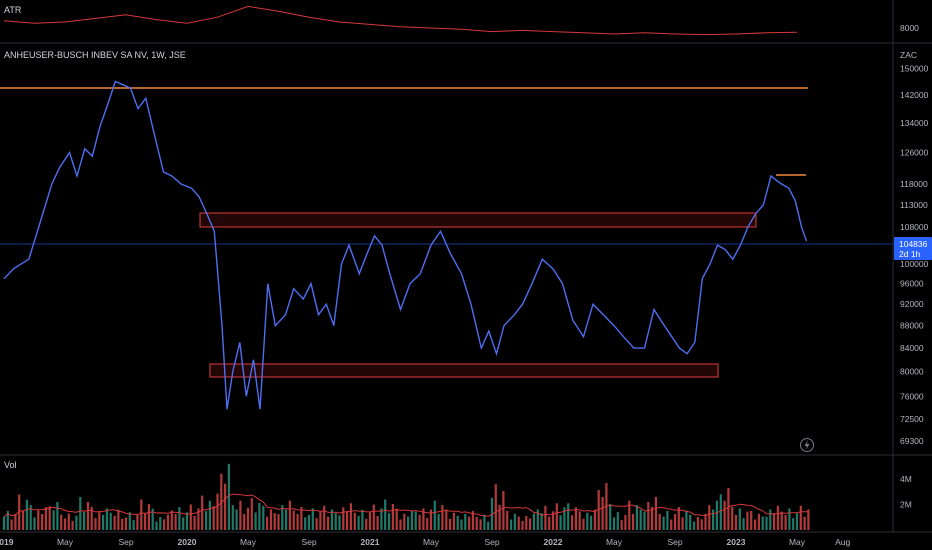 The height and width of the screenshot is (550, 932). Describe the element at coordinates (842, 542) in the screenshot. I see `time-tick-label: Aug` at that location.